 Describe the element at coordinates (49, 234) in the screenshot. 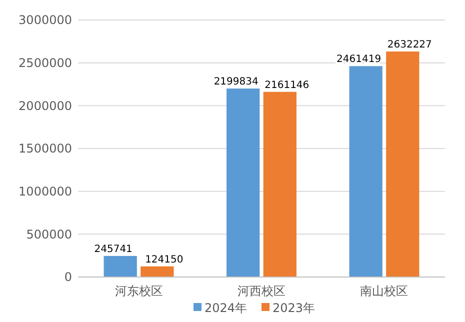

I see `y-tick-label: 500000` at that location.